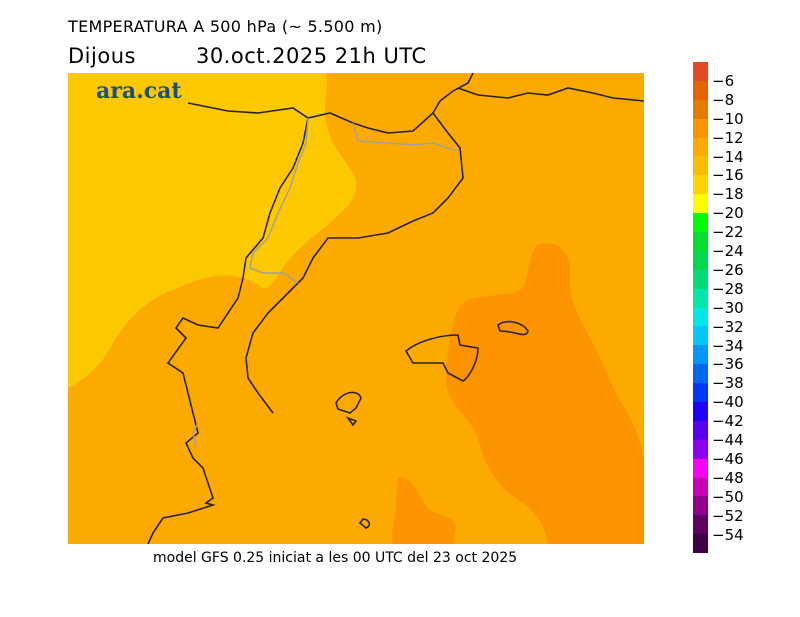 This screenshot has width=800, height=617. I want to click on colorbar-label: −30, so click(728, 307).